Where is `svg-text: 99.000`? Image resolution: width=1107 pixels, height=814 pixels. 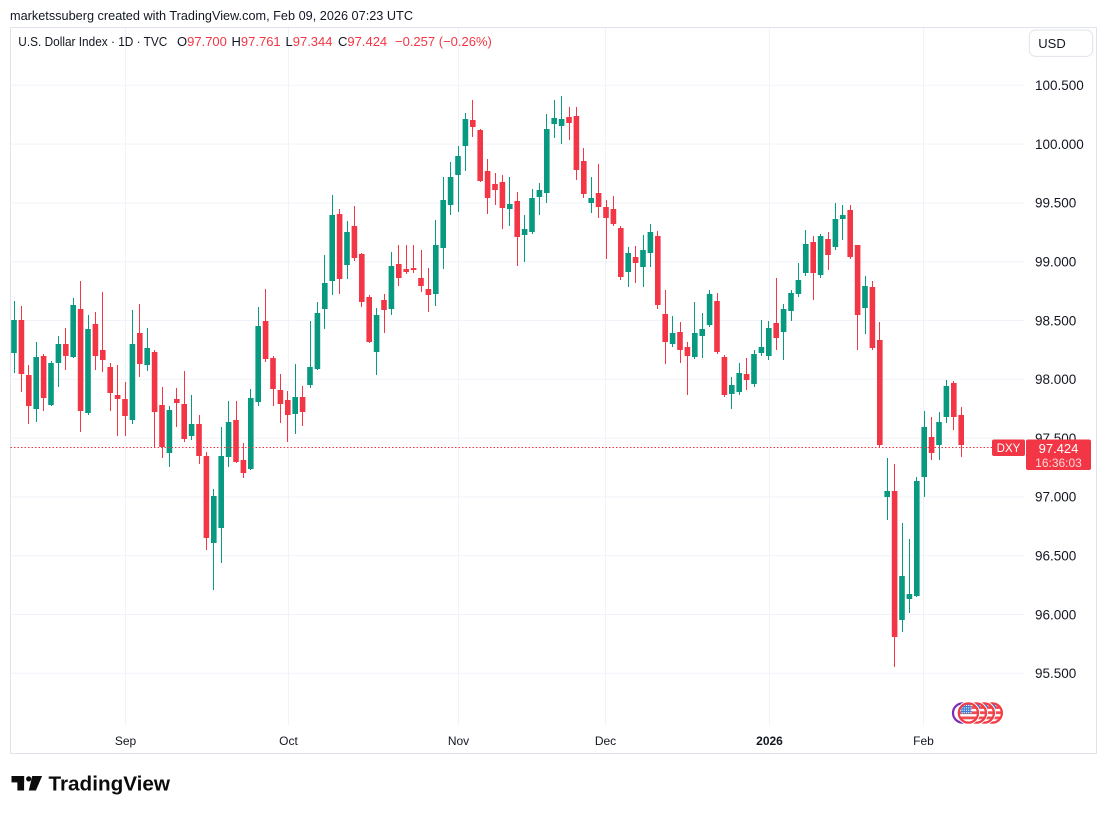
svg-text: 99.000 is located at coordinates (1055, 262).